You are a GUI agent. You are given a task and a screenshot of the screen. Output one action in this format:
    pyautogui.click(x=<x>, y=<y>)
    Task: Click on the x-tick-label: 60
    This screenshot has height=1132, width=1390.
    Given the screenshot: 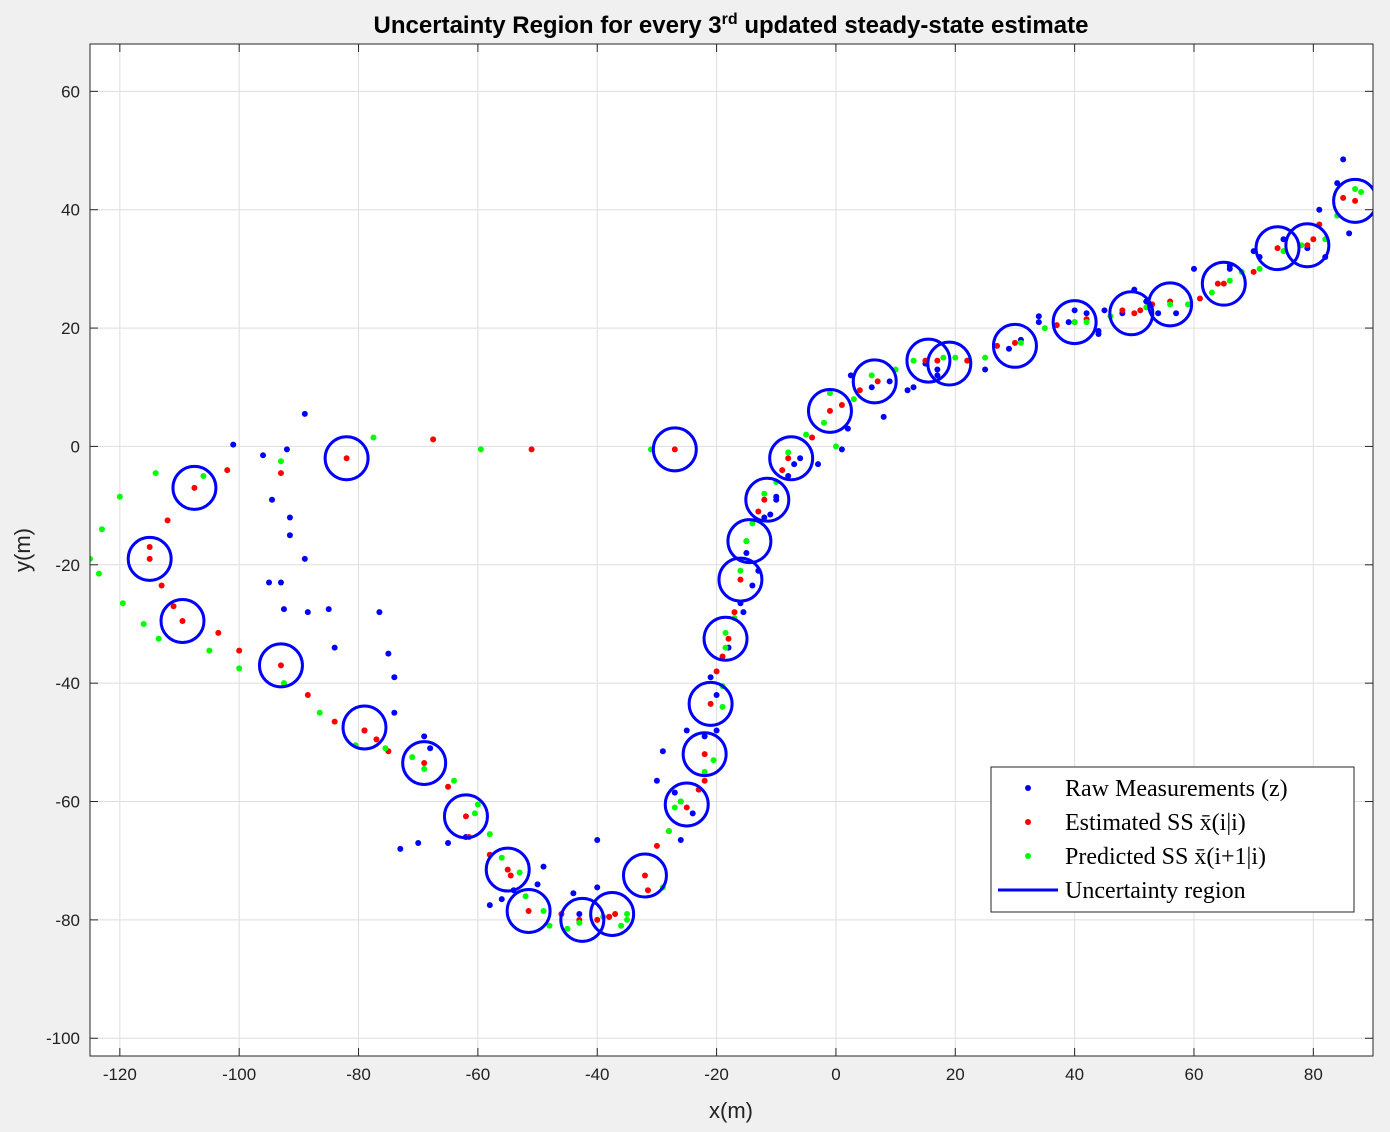 What is the action you would take?
    pyautogui.click(x=1194, y=1074)
    